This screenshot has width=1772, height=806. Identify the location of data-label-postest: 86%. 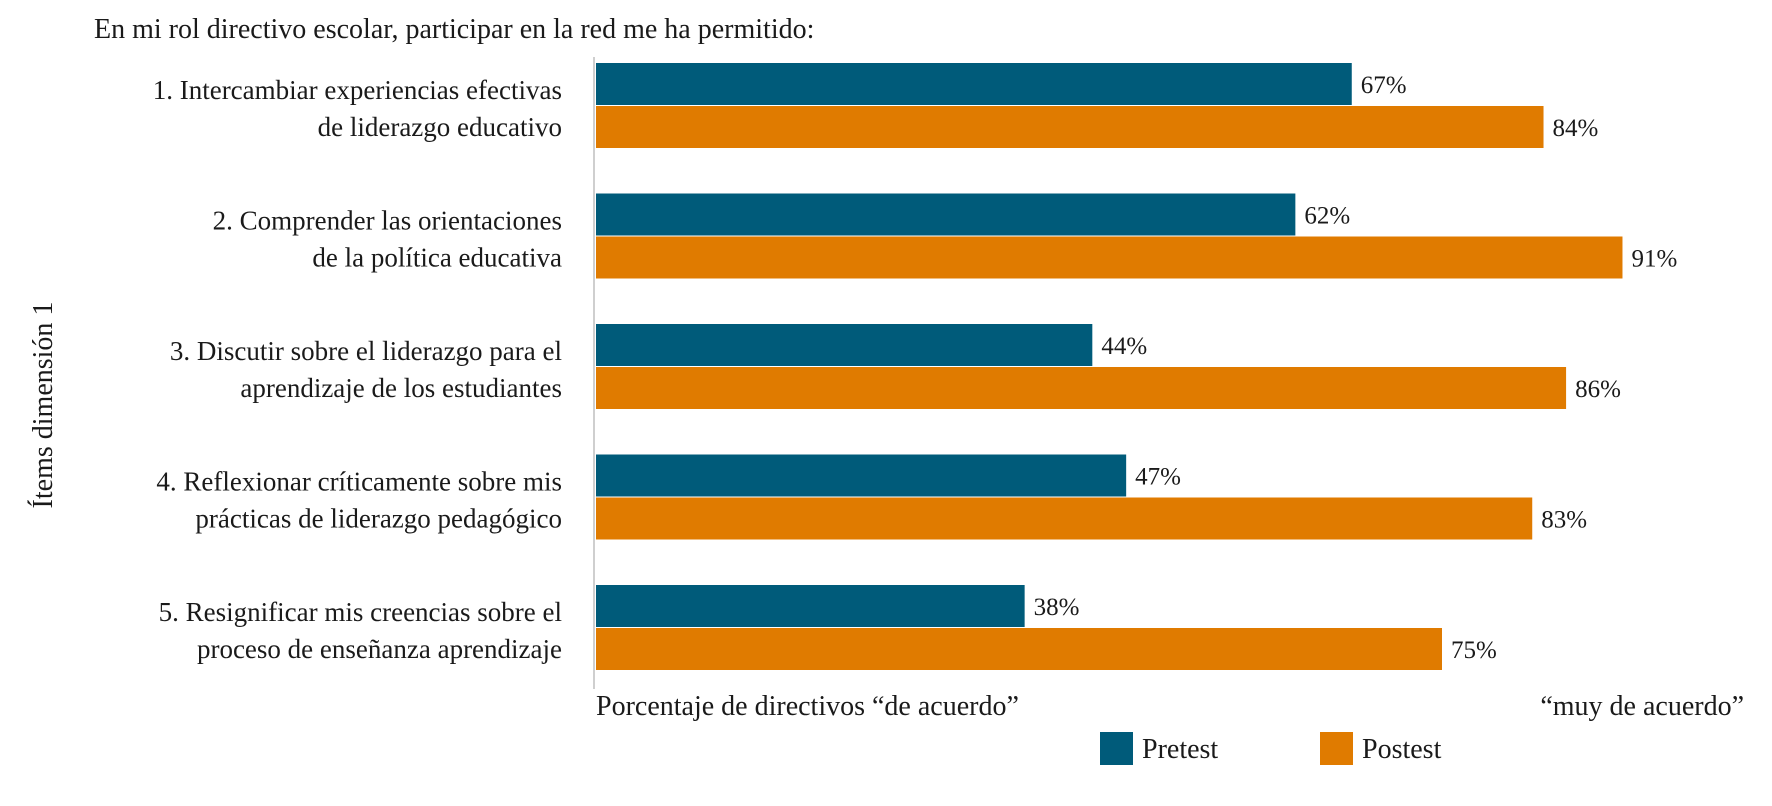
(1598, 389).